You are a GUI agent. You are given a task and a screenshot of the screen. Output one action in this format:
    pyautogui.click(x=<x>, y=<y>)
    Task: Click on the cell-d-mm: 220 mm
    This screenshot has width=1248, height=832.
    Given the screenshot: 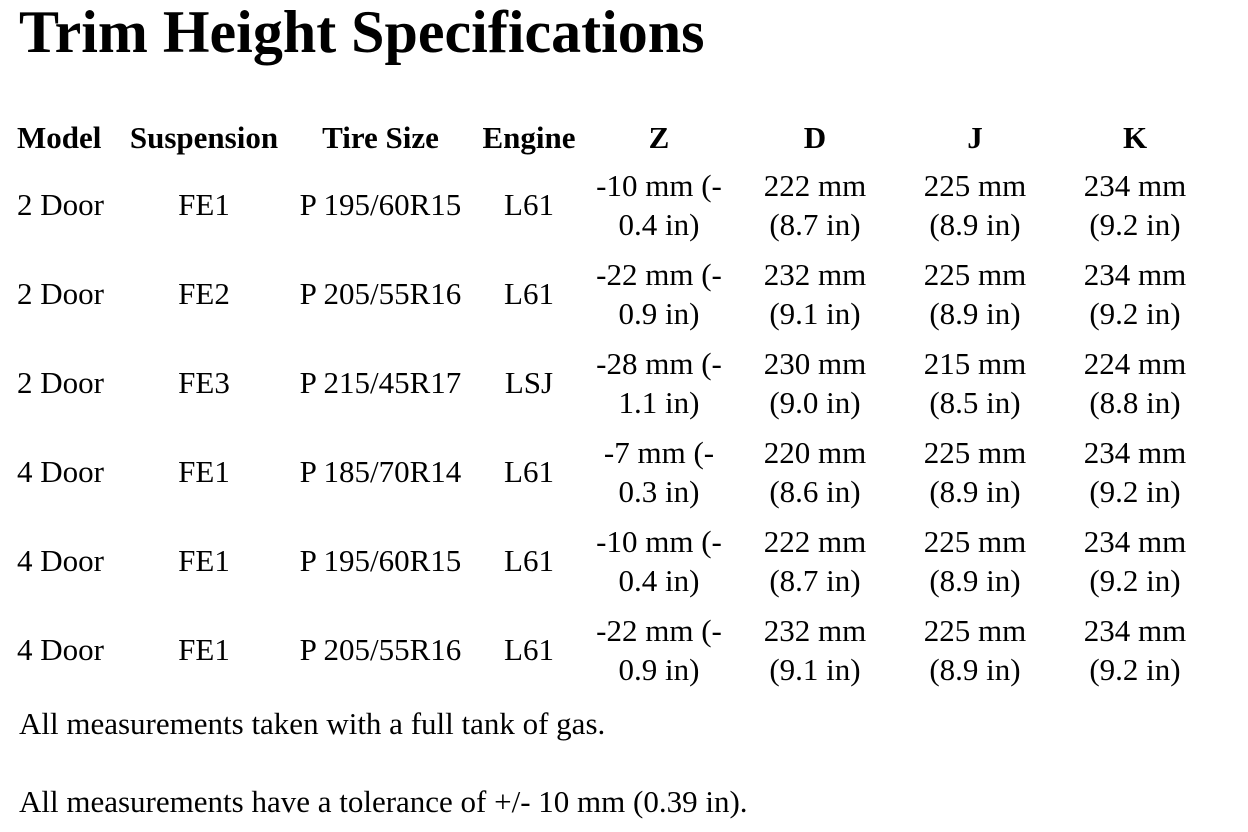 What is the action you would take?
    pyautogui.click(x=815, y=452)
    